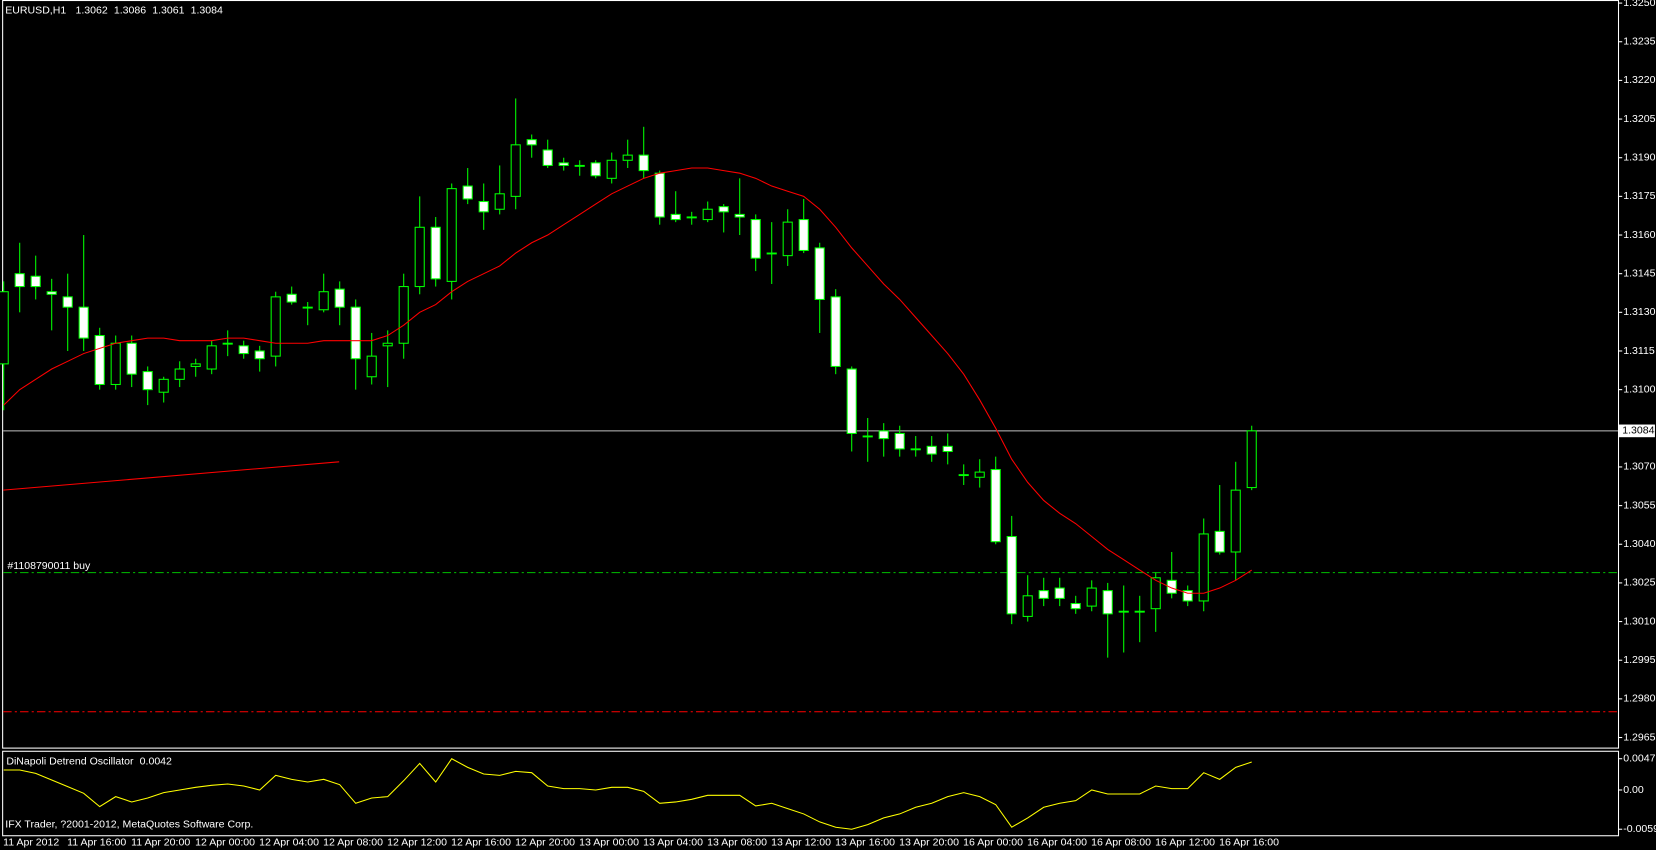  Describe the element at coordinates (1639, 158) in the screenshot. I see `y-tick-label: 1.3190` at that location.